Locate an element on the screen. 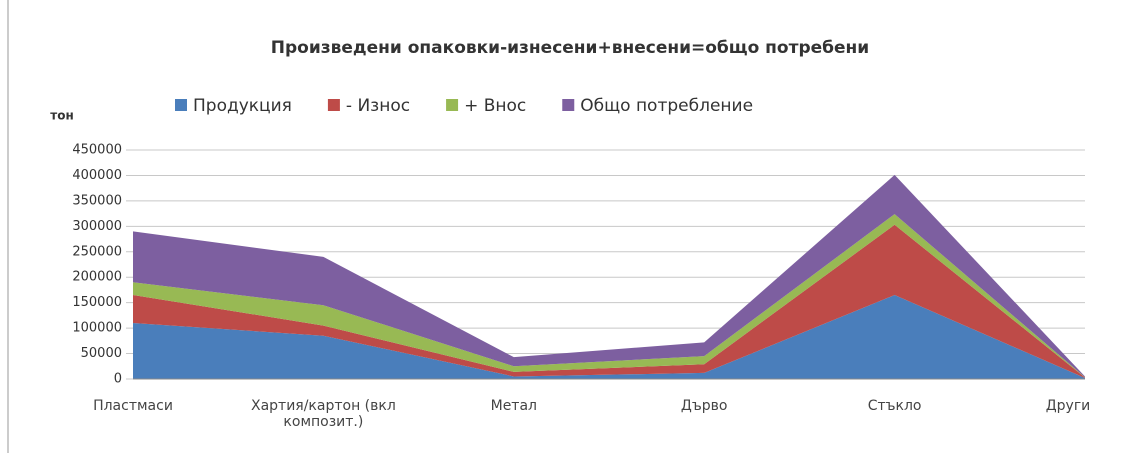 This screenshot has height=453, width=1128. y-tick-label: 350000 is located at coordinates (97, 200).